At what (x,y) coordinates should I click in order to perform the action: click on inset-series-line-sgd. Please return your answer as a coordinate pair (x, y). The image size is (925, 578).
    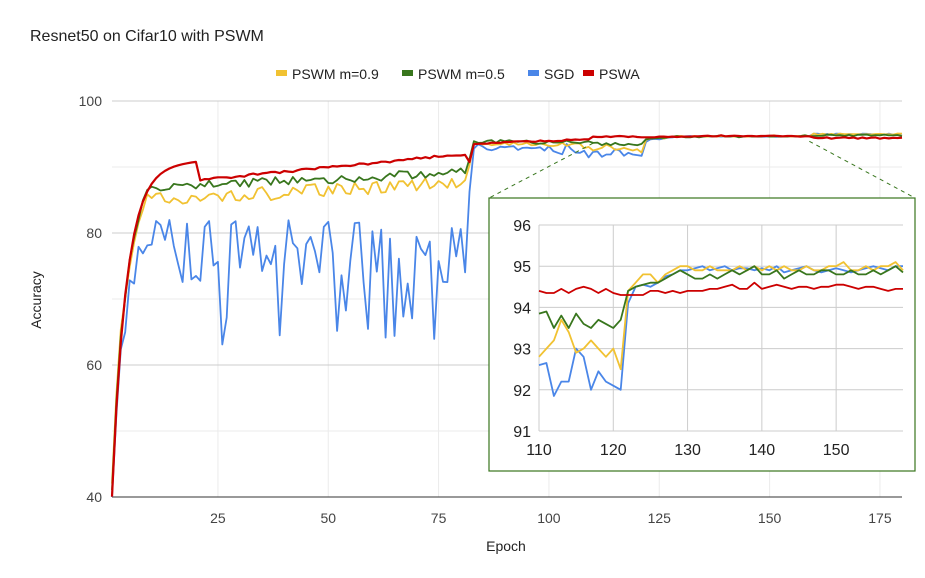
    Looking at the image, I should click on (720, 331).